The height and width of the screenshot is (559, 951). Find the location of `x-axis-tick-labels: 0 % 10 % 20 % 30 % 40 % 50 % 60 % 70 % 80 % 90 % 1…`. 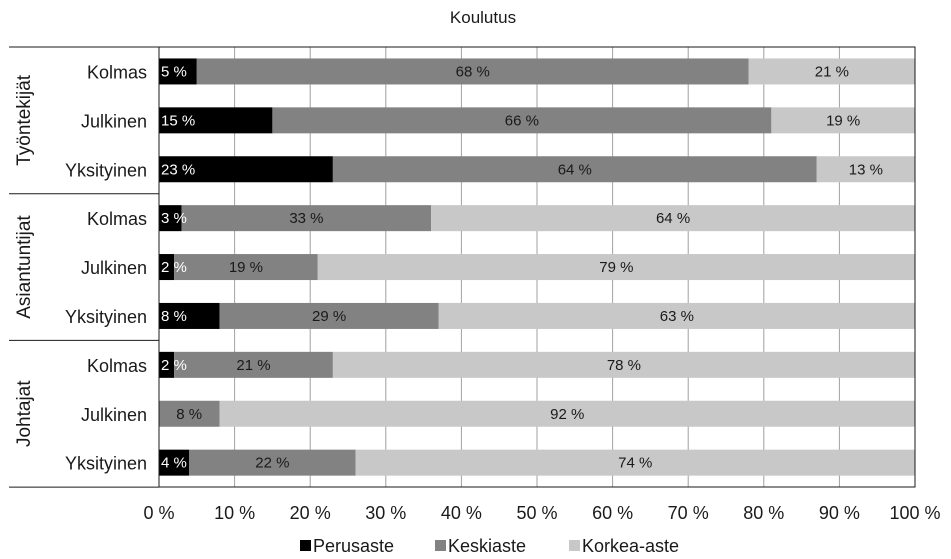

x-axis-tick-labels: 0 % 10 % 20 % 30 % 40 % 50 % 60 % 70 % 80 % 90 % 1… is located at coordinates (541, 513).